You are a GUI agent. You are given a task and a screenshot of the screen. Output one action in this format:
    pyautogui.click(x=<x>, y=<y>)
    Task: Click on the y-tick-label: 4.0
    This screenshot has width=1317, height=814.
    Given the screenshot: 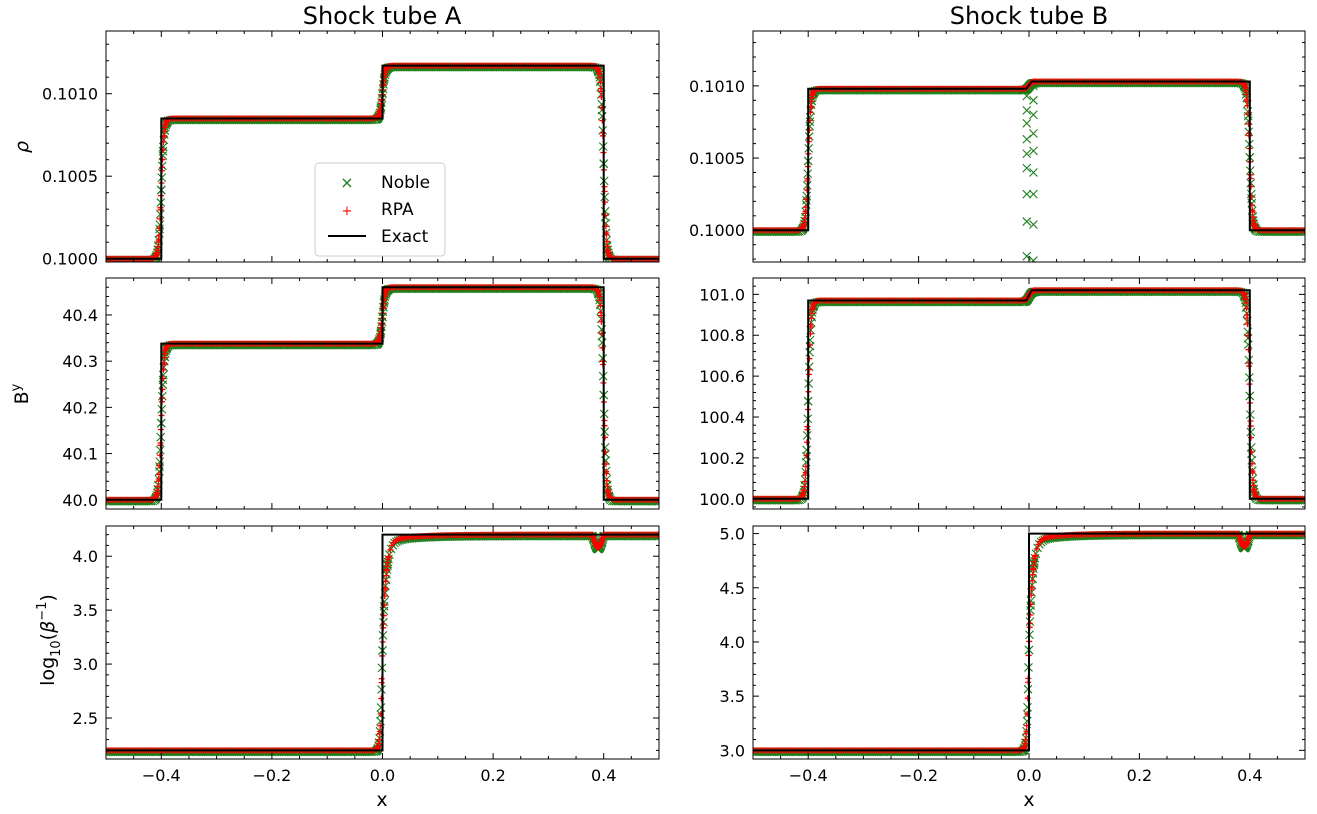 What is the action you would take?
    pyautogui.click(x=85, y=556)
    